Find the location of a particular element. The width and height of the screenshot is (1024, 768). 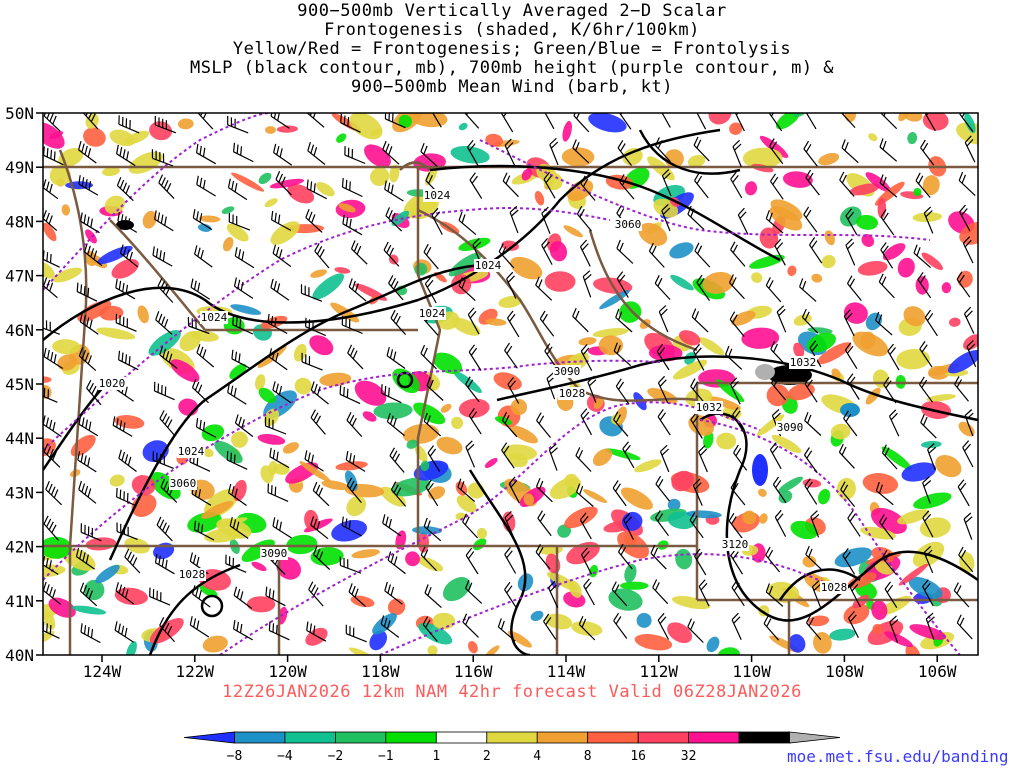

svg-text: 1028 is located at coordinates (572, 393).